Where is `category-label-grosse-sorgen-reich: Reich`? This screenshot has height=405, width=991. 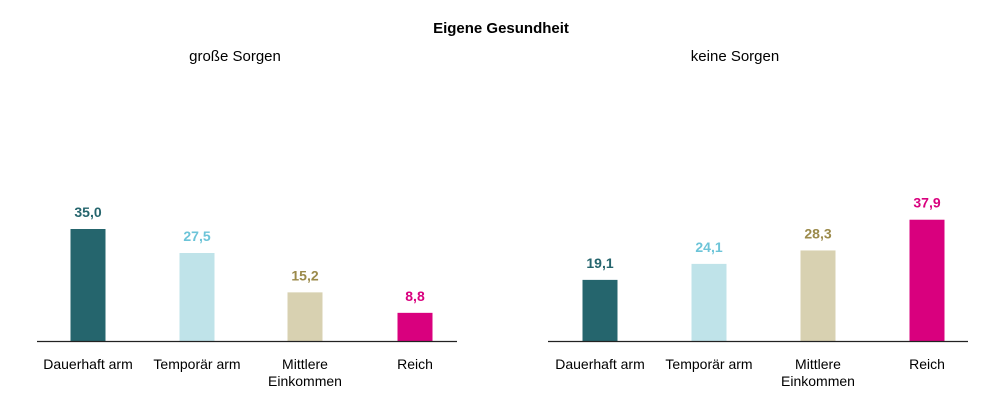
category-label-grosse-sorgen-reich: Reich is located at coordinates (415, 364).